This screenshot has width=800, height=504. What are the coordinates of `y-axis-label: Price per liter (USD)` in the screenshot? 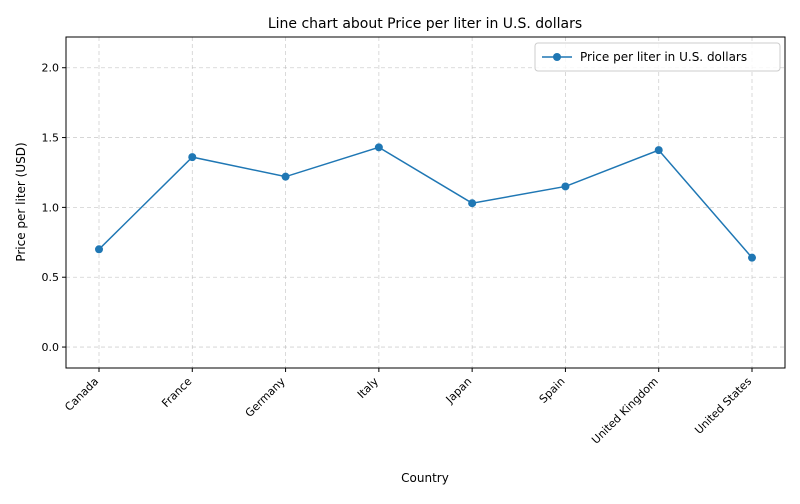 It's located at (21, 201).